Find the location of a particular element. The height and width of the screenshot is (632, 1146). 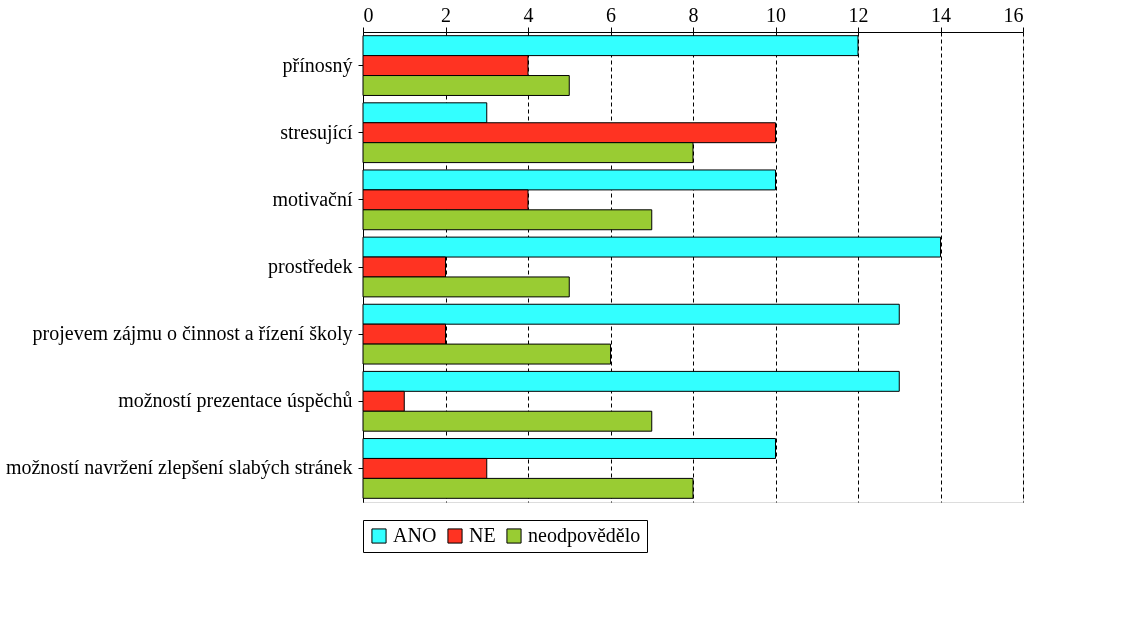

y-tick-label: možností navržení zlepšení slabých stránek is located at coordinates (179, 468).